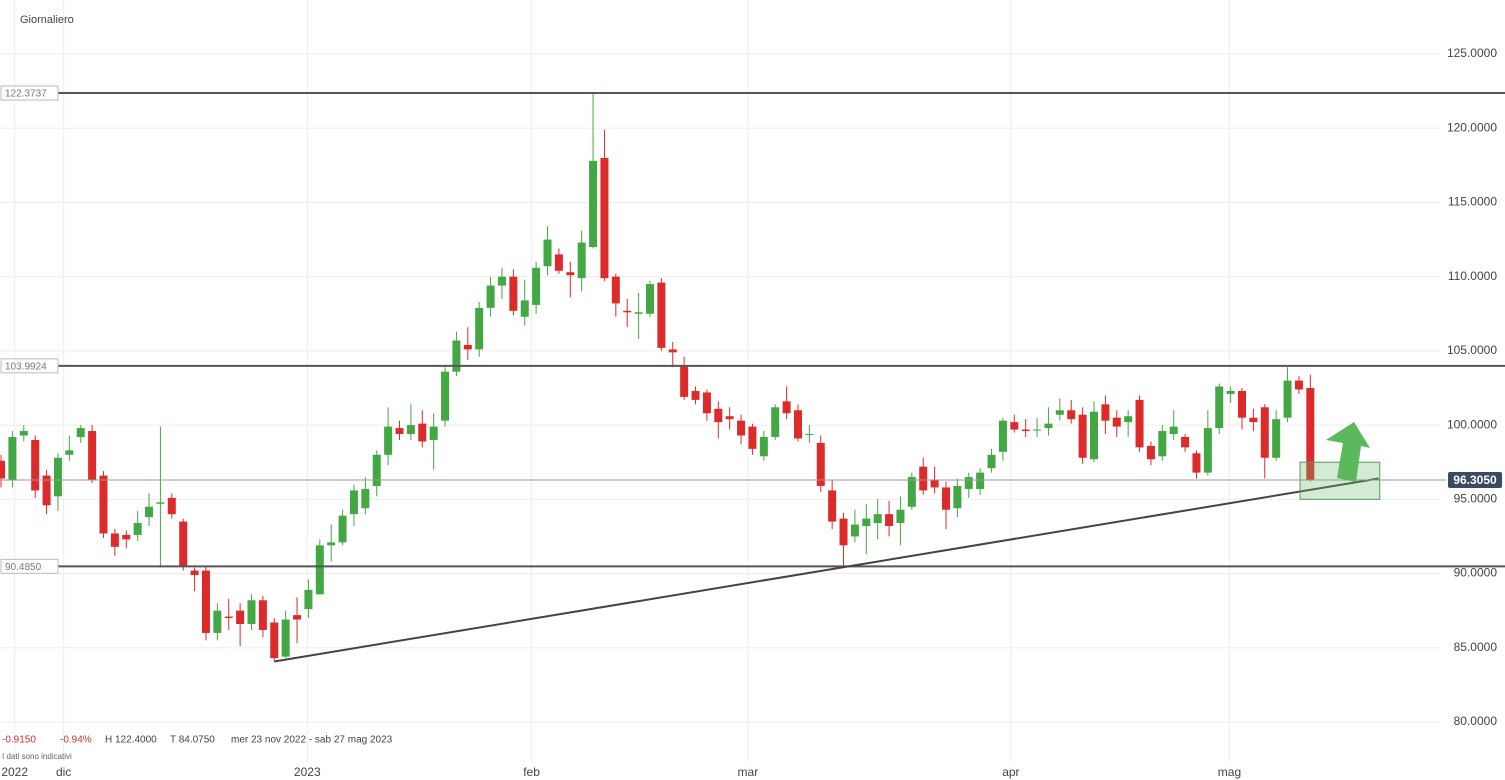 The height and width of the screenshot is (780, 1505). What do you see at coordinates (1472, 53) in the screenshot?
I see `y-tick-label: 125.0000` at bounding box center [1472, 53].